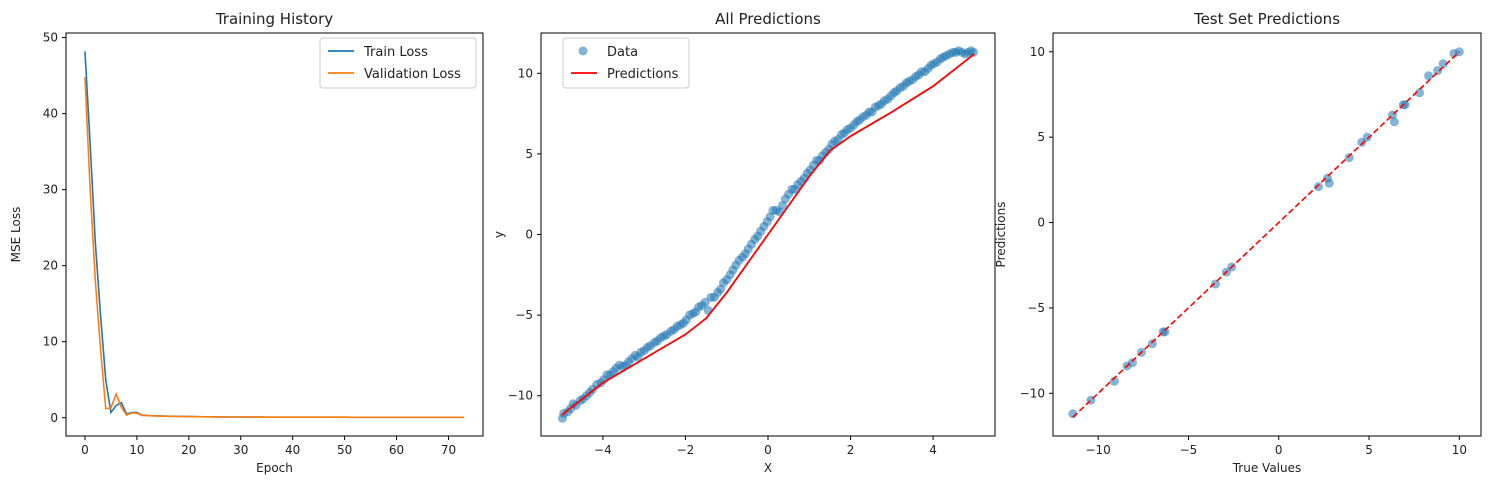  What do you see at coordinates (1189, 450) in the screenshot?
I see `x-tick-label: −5` at bounding box center [1189, 450].